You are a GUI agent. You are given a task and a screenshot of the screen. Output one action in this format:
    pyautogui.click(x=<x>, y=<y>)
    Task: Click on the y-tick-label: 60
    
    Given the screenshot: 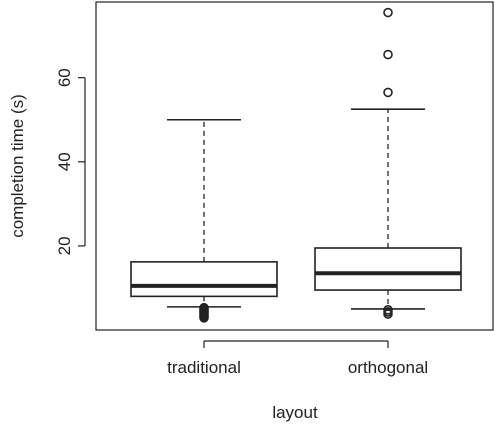 What is the action you would take?
    pyautogui.click(x=64, y=77)
    